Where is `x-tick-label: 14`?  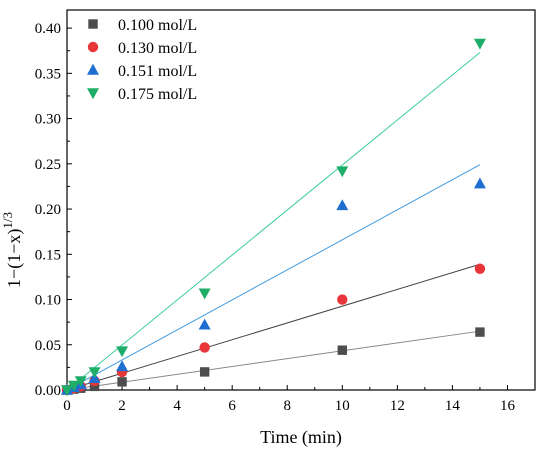 x-tick-label: 14 is located at coordinates (453, 406).